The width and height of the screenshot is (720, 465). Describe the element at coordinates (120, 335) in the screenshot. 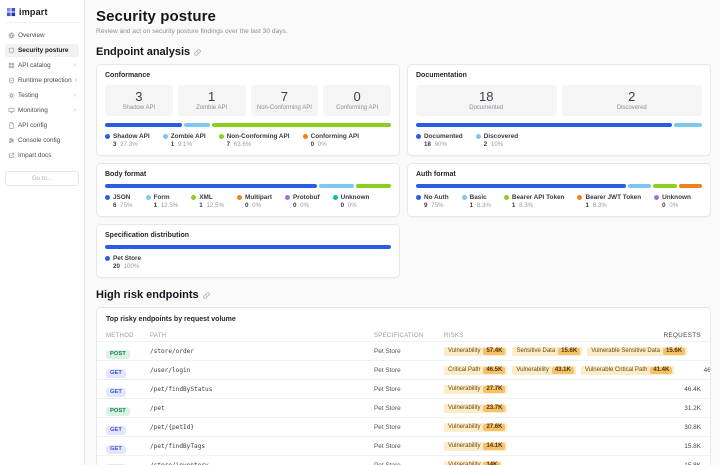

I see `col-method: METHOD` at that location.